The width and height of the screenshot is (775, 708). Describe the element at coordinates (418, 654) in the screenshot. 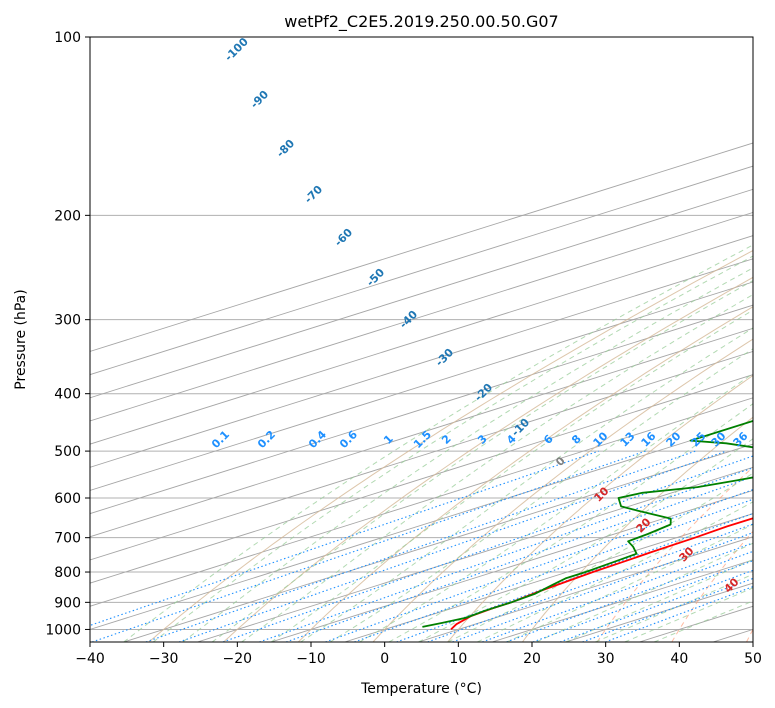

I see `x-axis: −40 −30 −20 −10 0 10 20 30 40 50` at that location.